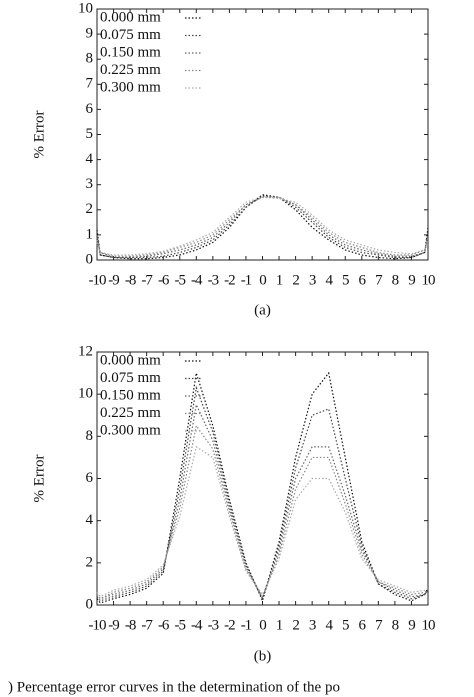  I want to click on y-tick-label: 5, so click(90, 134).